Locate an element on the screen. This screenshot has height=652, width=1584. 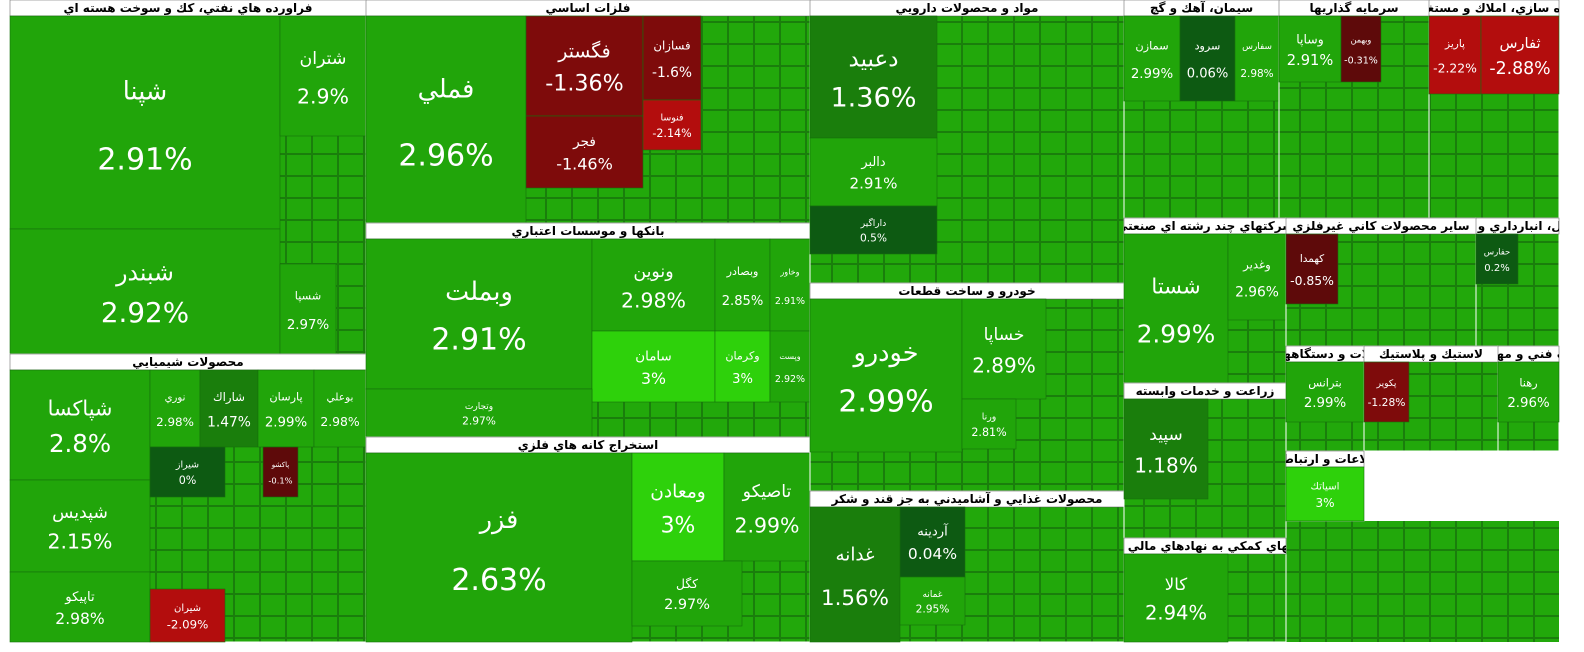
stock-name: بوعلي is located at coordinates (340, 398).